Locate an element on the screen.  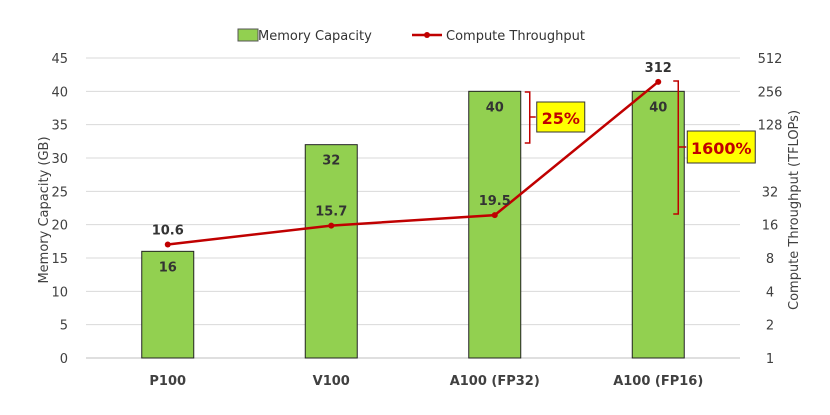
line-data-label: 312 is located at coordinates (658, 68).